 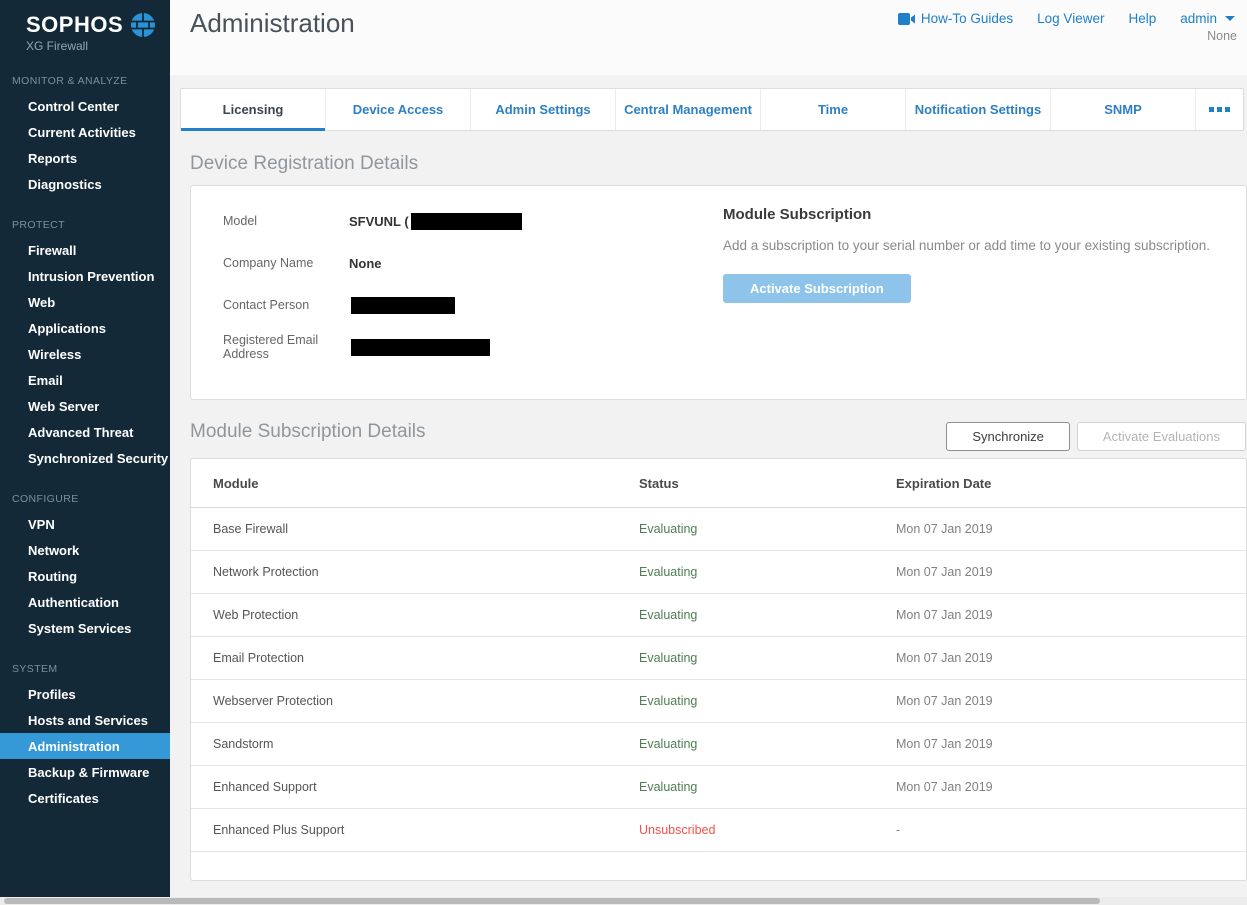 I want to click on sidebar-item-routing: Routing, so click(x=53, y=576).